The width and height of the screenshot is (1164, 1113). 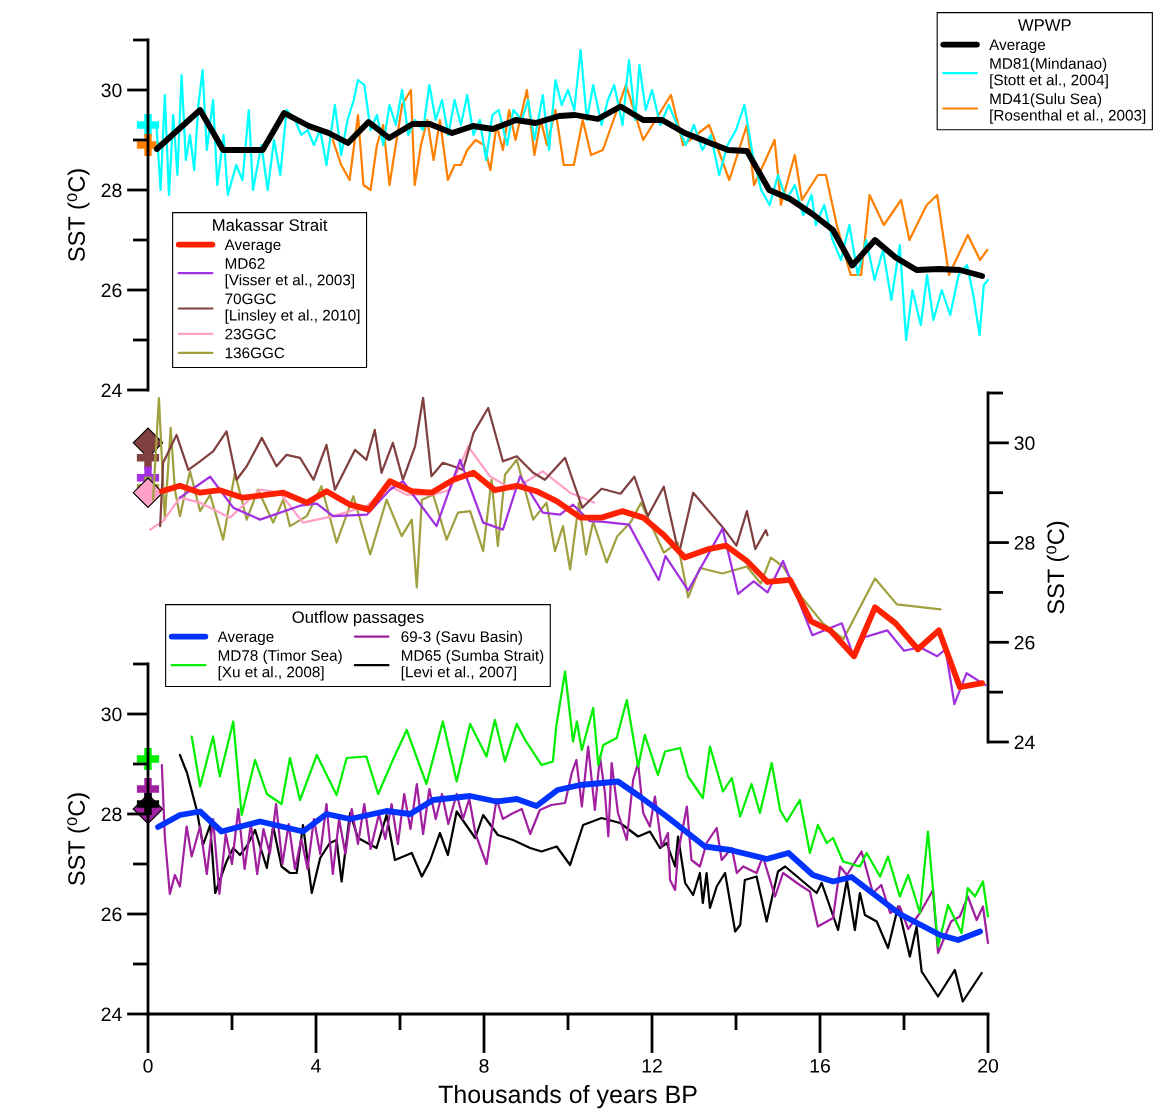 What do you see at coordinates (316, 1066) in the screenshot?
I see `x-tick-label: 4` at bounding box center [316, 1066].